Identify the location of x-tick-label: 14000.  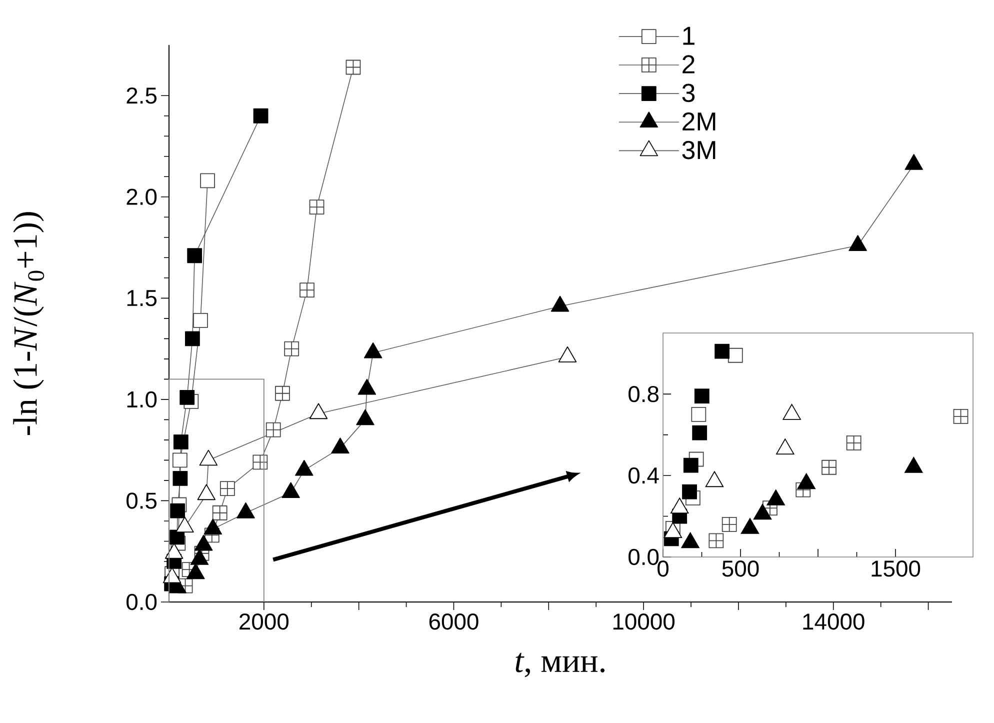
(833, 622).